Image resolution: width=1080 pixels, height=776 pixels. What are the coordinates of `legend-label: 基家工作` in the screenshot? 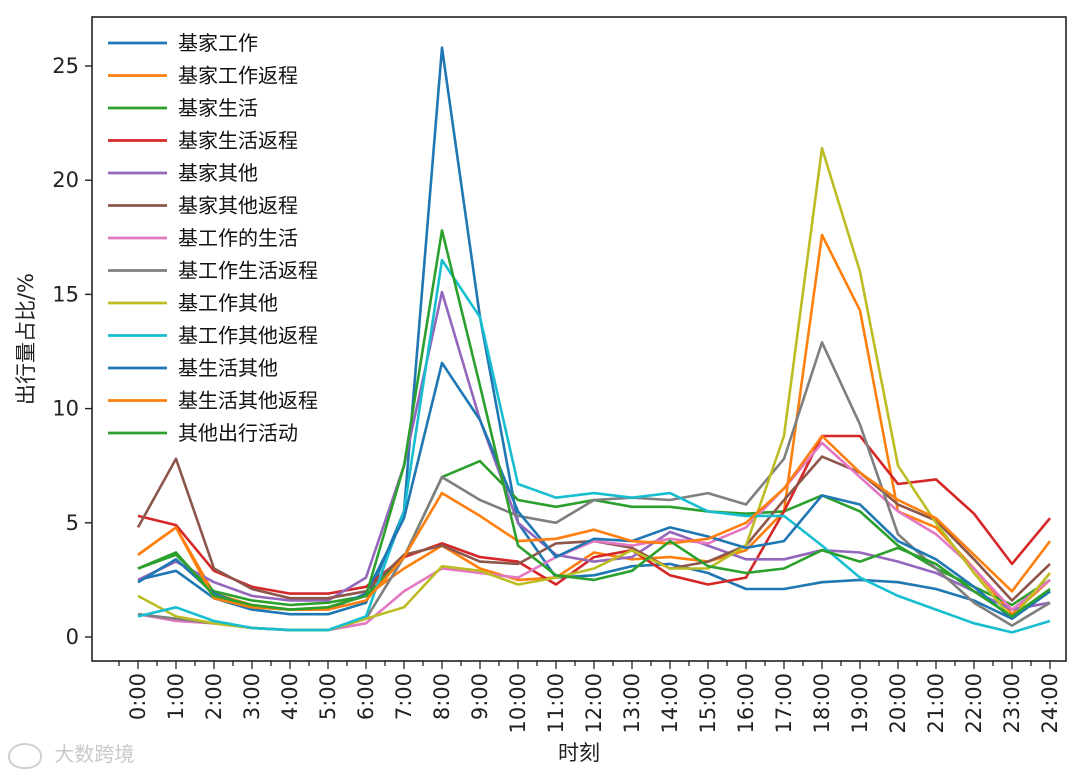 It's located at (218, 43).